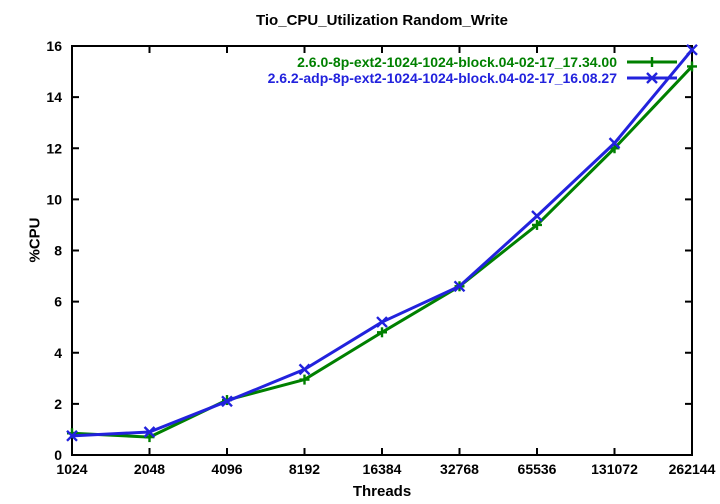 The width and height of the screenshot is (720, 504). Describe the element at coordinates (149, 469) in the screenshot. I see `x-tick-label: 2048` at that location.